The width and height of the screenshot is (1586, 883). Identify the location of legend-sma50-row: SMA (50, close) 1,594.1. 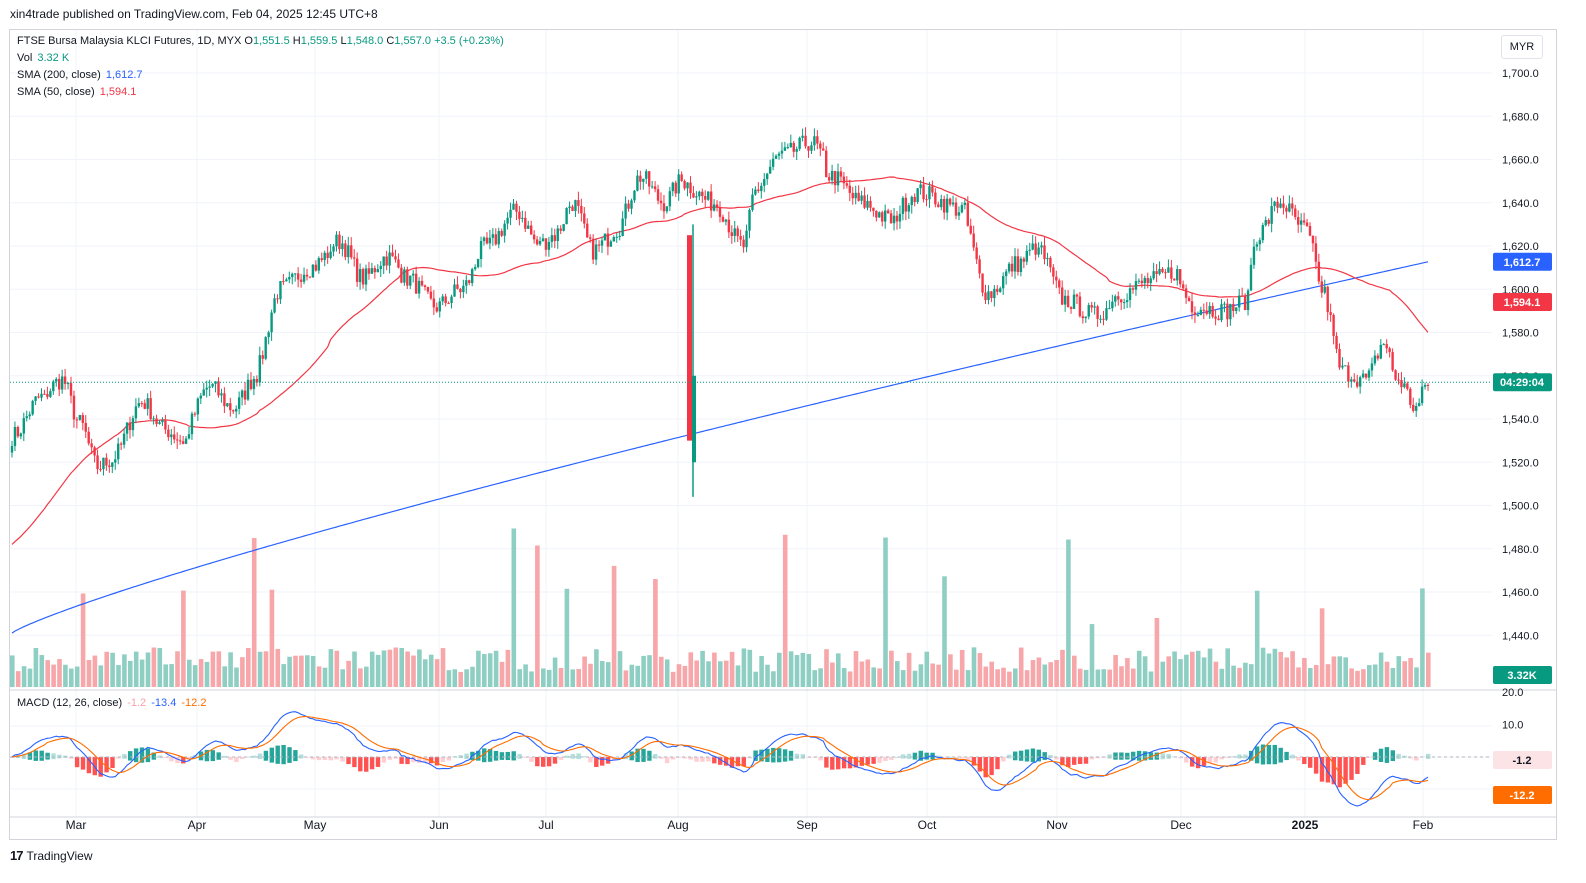
(77, 92).